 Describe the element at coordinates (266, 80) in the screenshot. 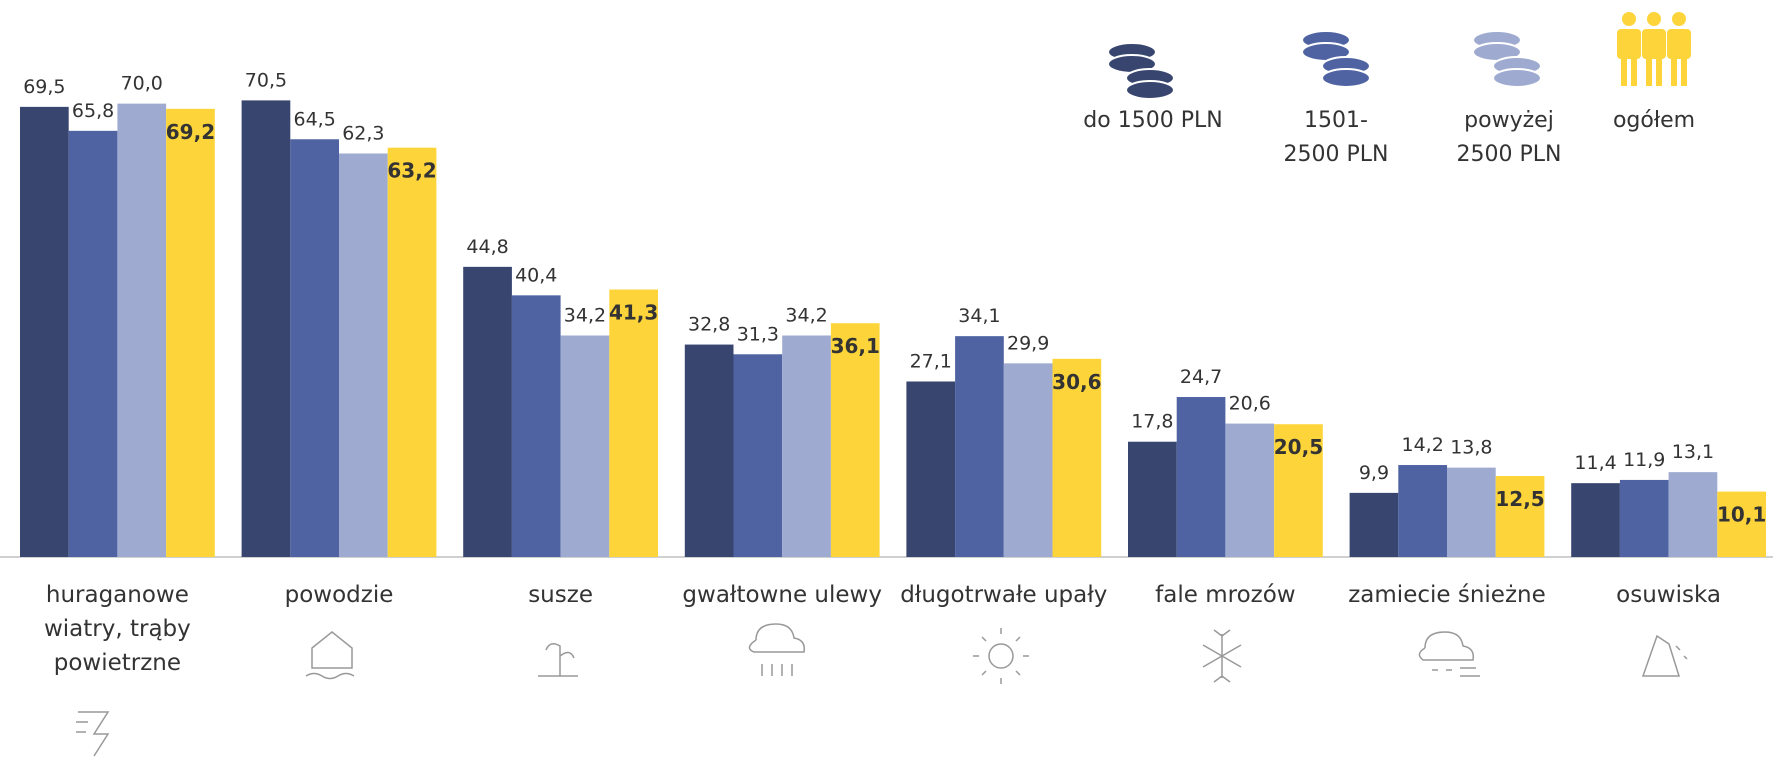

I see `data-label: 70,5` at that location.